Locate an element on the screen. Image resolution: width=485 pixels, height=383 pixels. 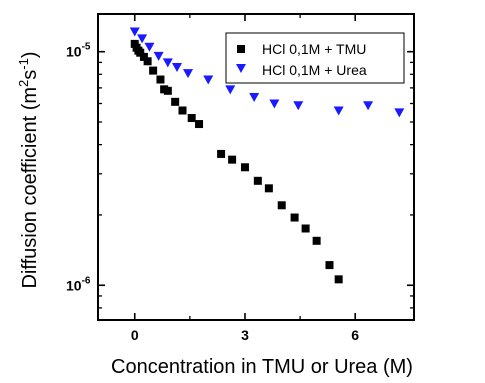
y-tick-label-base-0: 10 is located at coordinates (74, 285).